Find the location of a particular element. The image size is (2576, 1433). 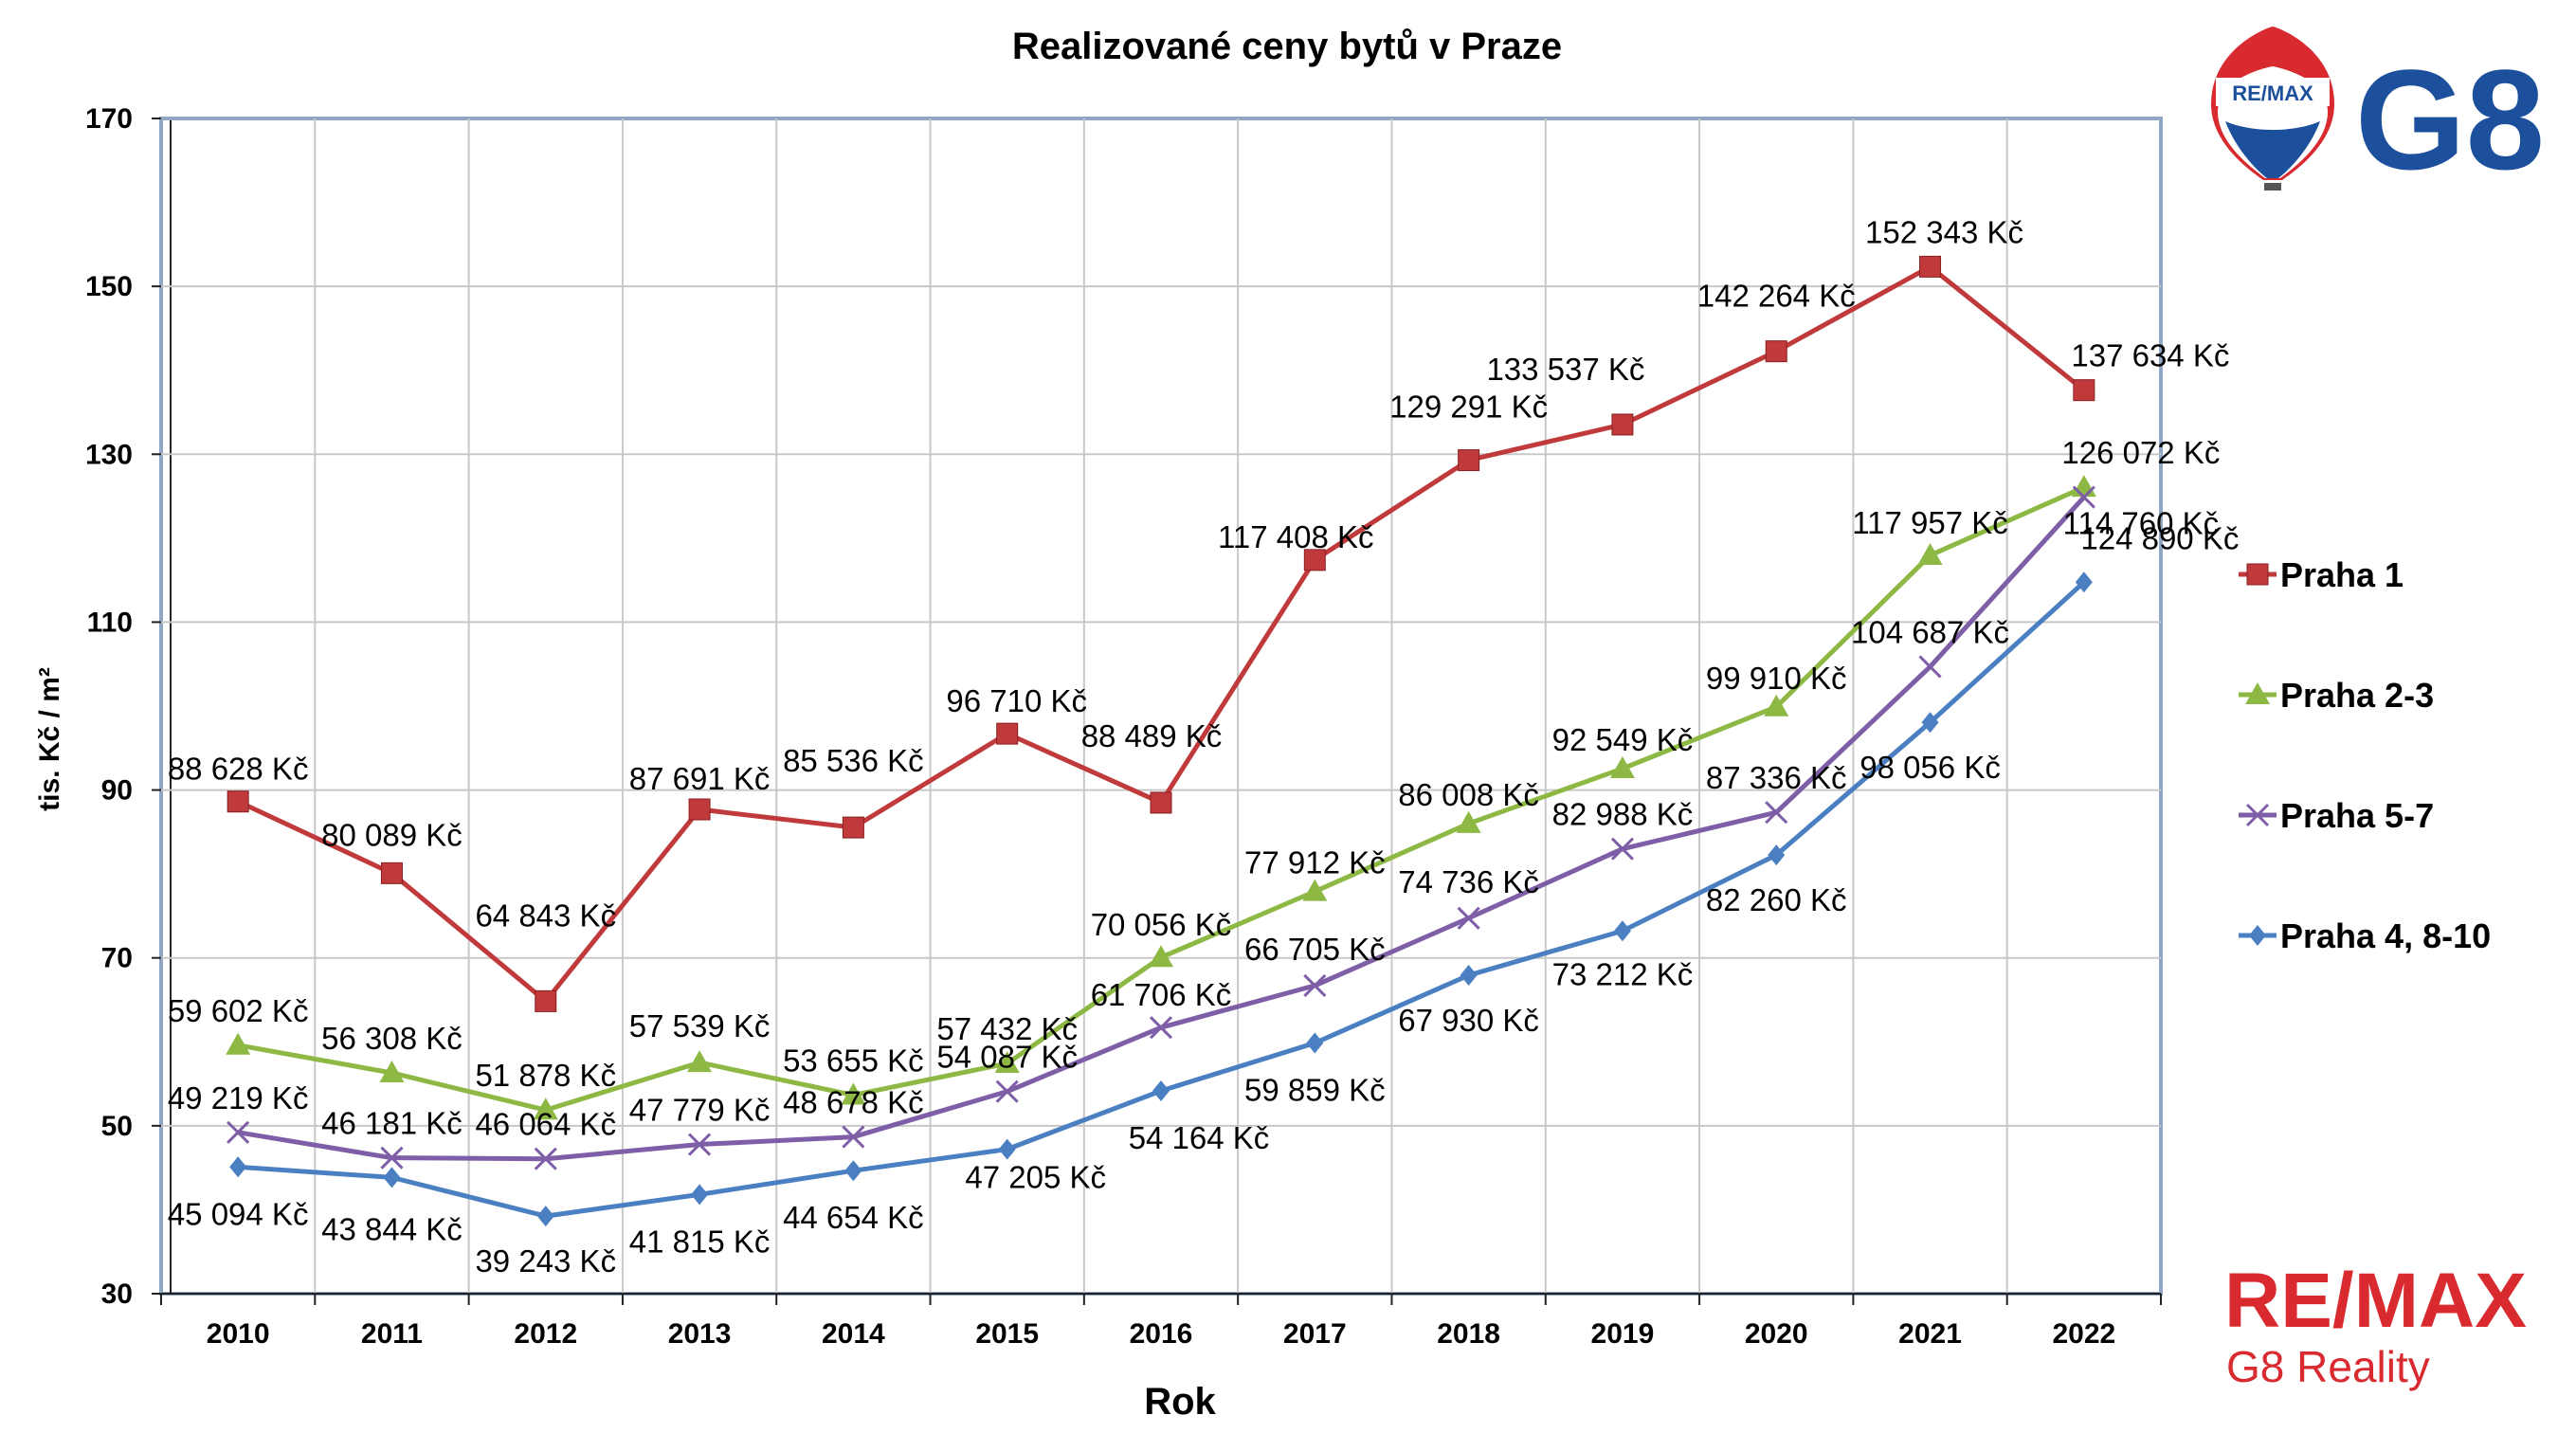

data-label: 48 678 Kč is located at coordinates (853, 1103).